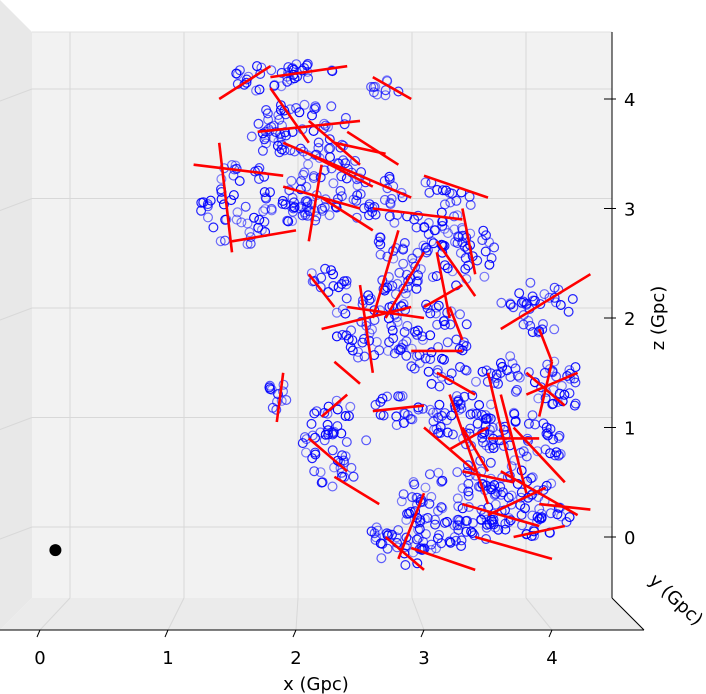  I want to click on z-axis-label: z (Gpc), so click(658, 318).